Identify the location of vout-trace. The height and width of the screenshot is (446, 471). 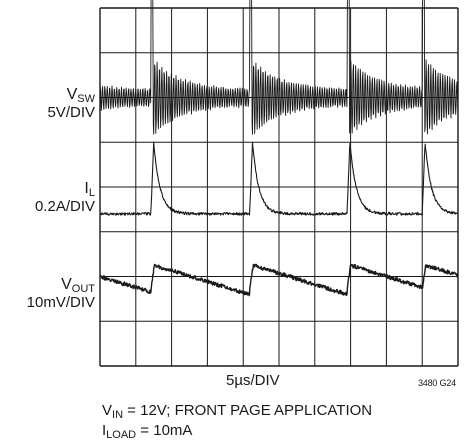
(279, 280).